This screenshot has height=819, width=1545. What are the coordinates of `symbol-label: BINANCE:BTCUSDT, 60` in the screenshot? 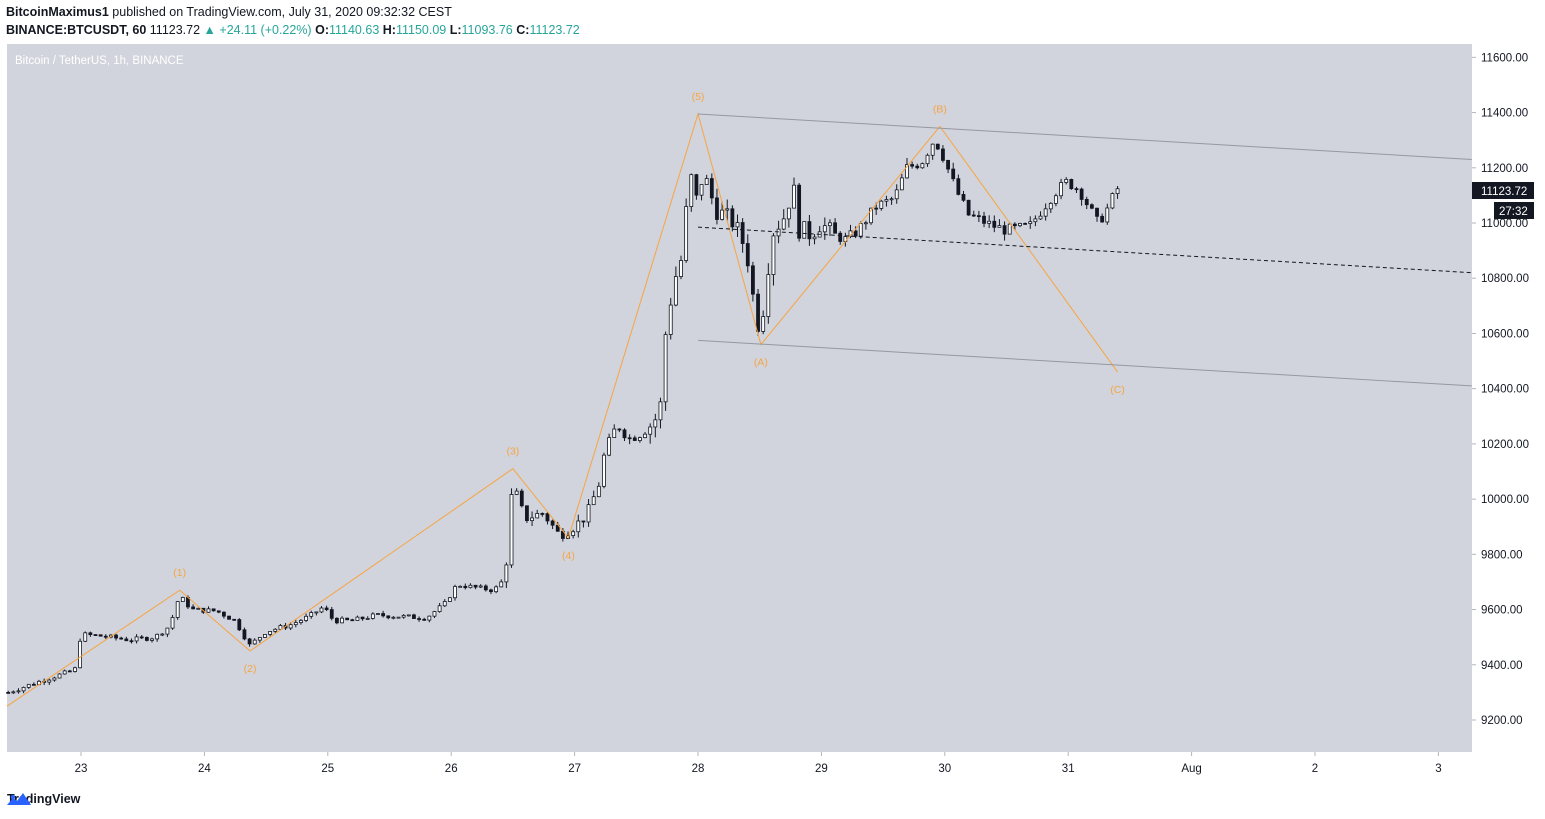 It's located at (76, 30).